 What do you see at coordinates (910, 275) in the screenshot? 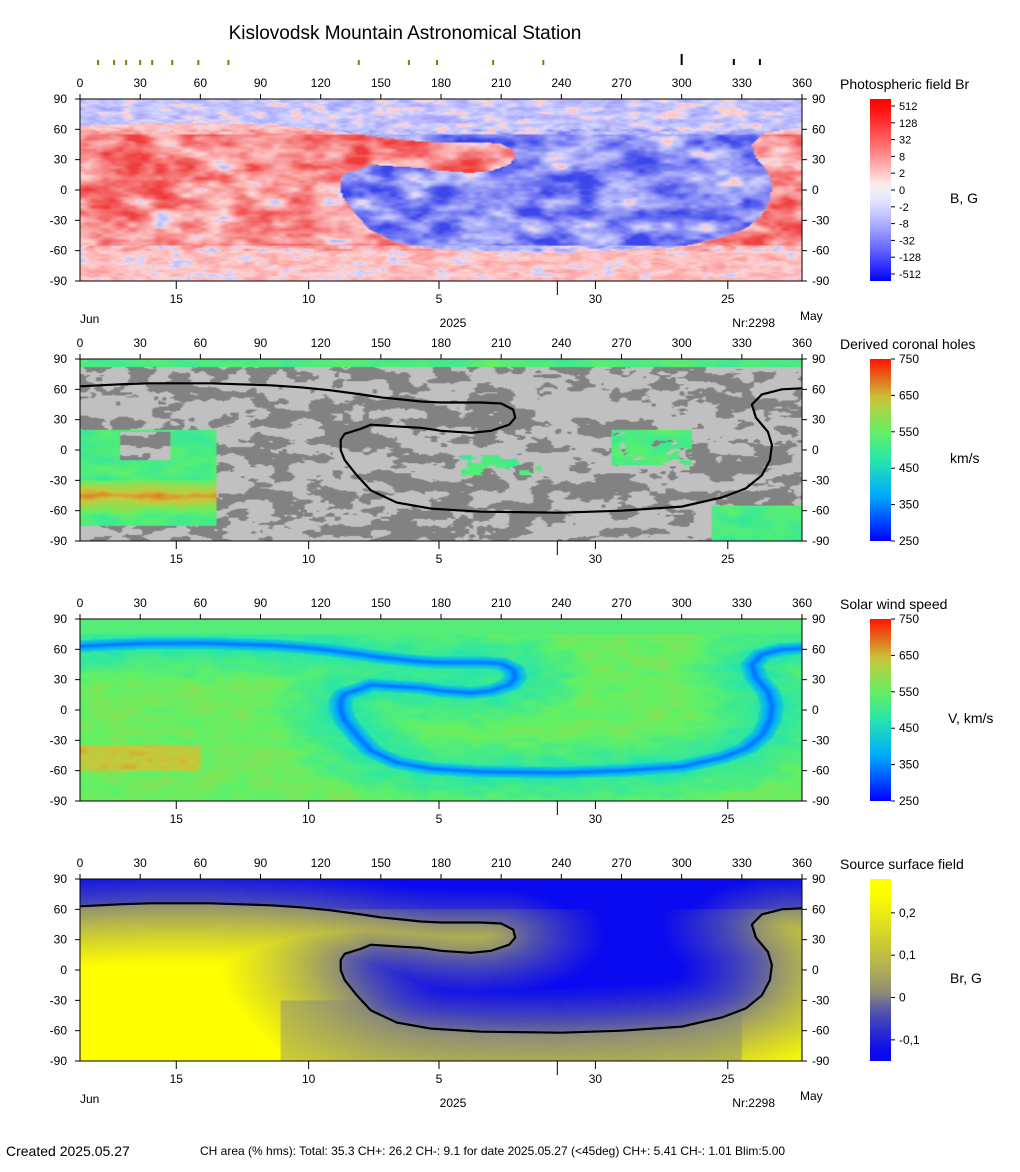
I see `colorbar-label: -512` at bounding box center [910, 275].